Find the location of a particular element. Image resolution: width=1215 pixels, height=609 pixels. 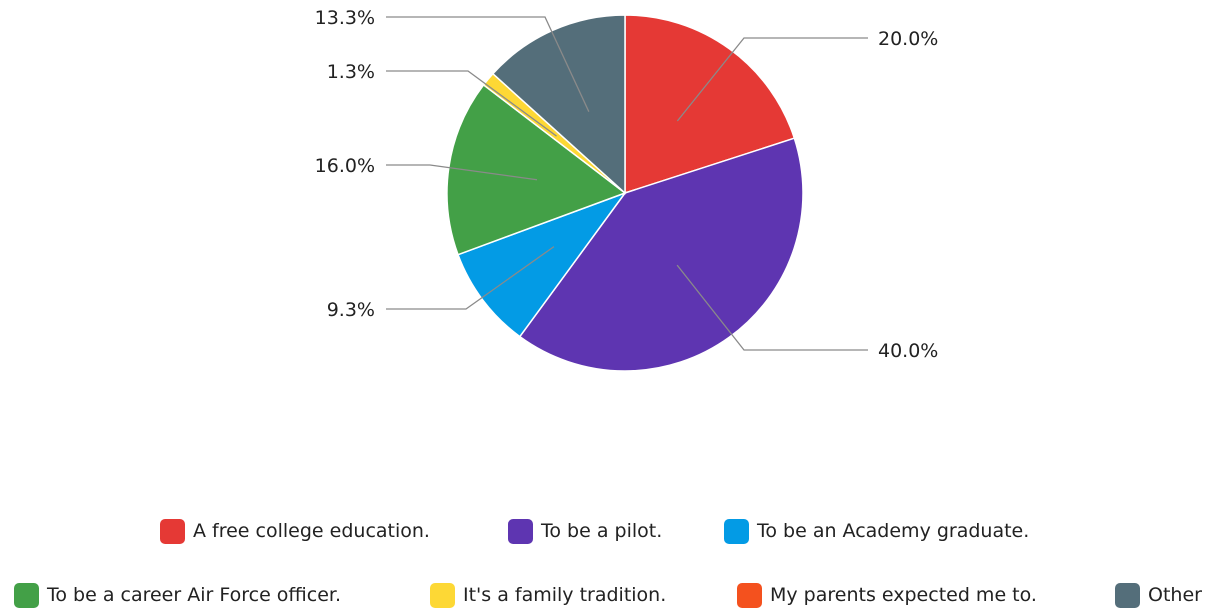

data-label-to-be-a-career-air-force-officer: 16.0% is located at coordinates (345, 166).